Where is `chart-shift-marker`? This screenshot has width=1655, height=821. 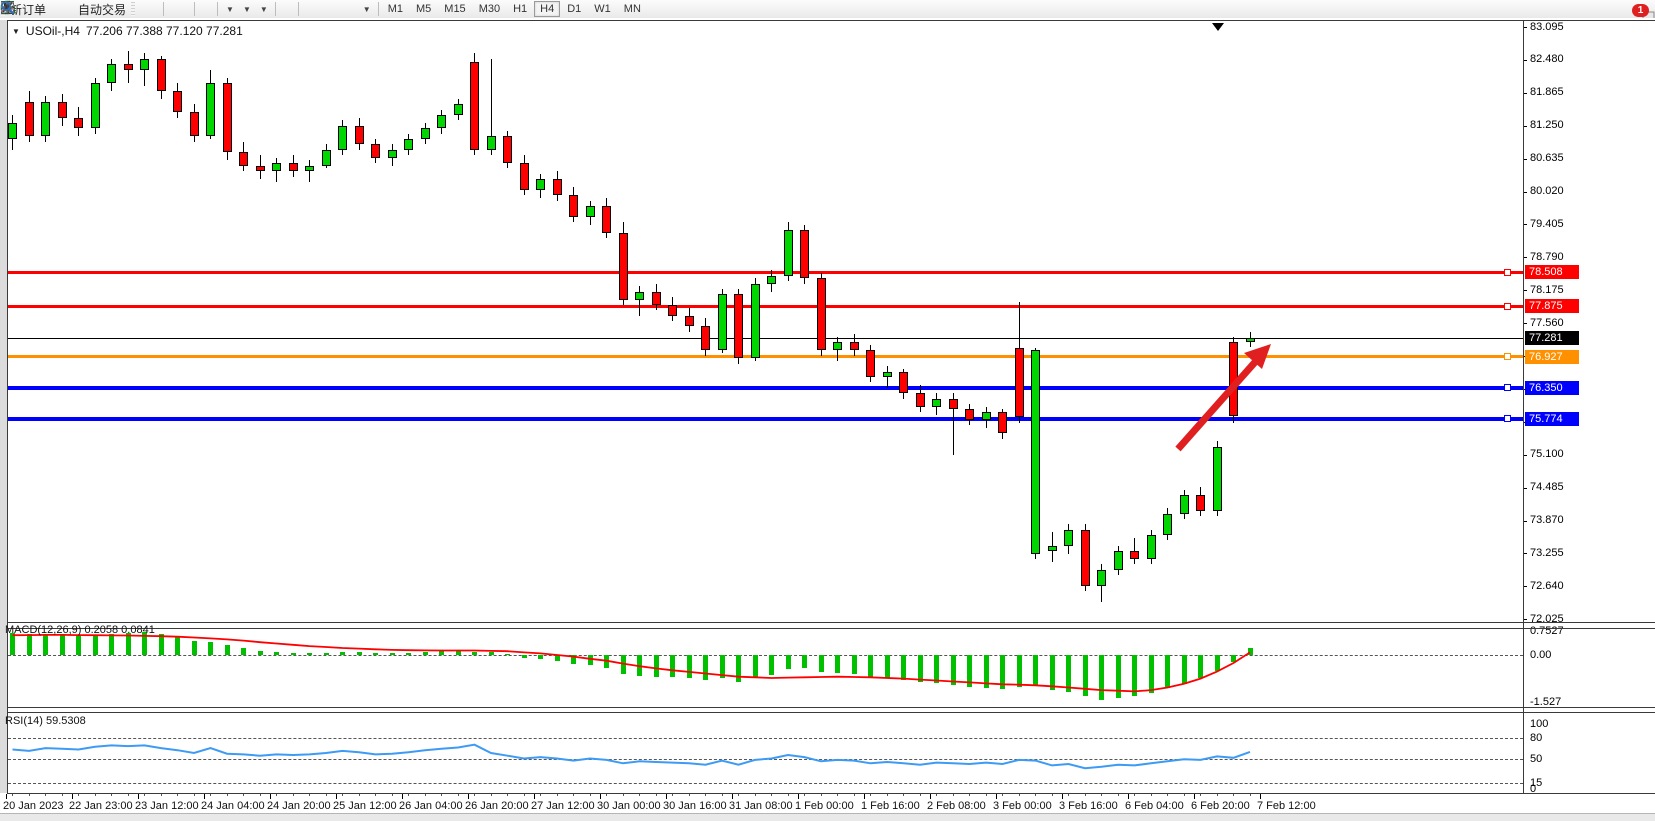
chart-shift-marker is located at coordinates (1218, 27).